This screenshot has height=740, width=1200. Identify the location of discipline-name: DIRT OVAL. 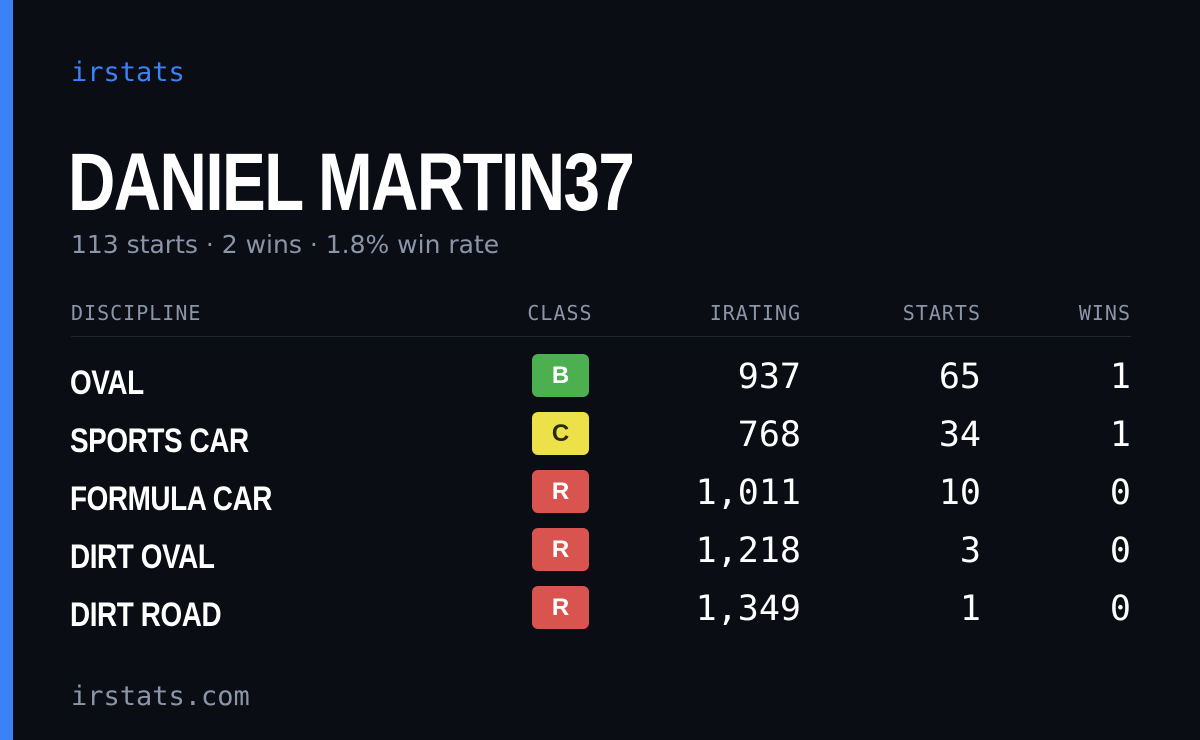
(142, 557).